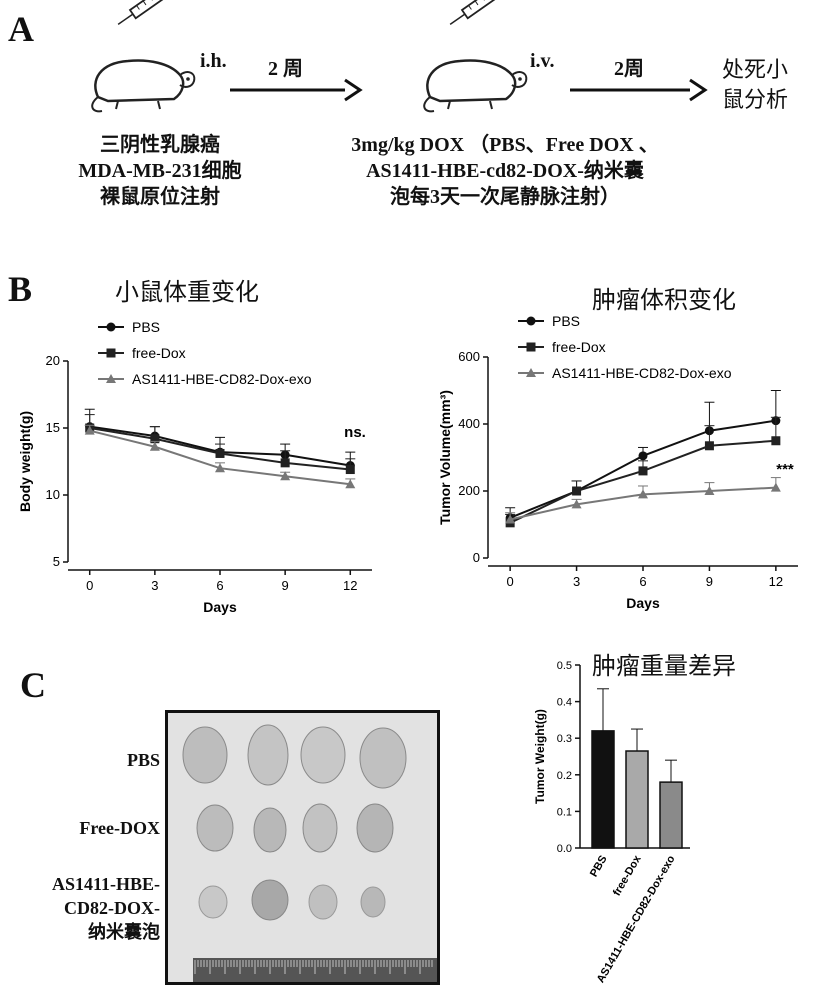 The image size is (824, 1000). I want to click on y-tick-label: 0.2, so click(564, 776).